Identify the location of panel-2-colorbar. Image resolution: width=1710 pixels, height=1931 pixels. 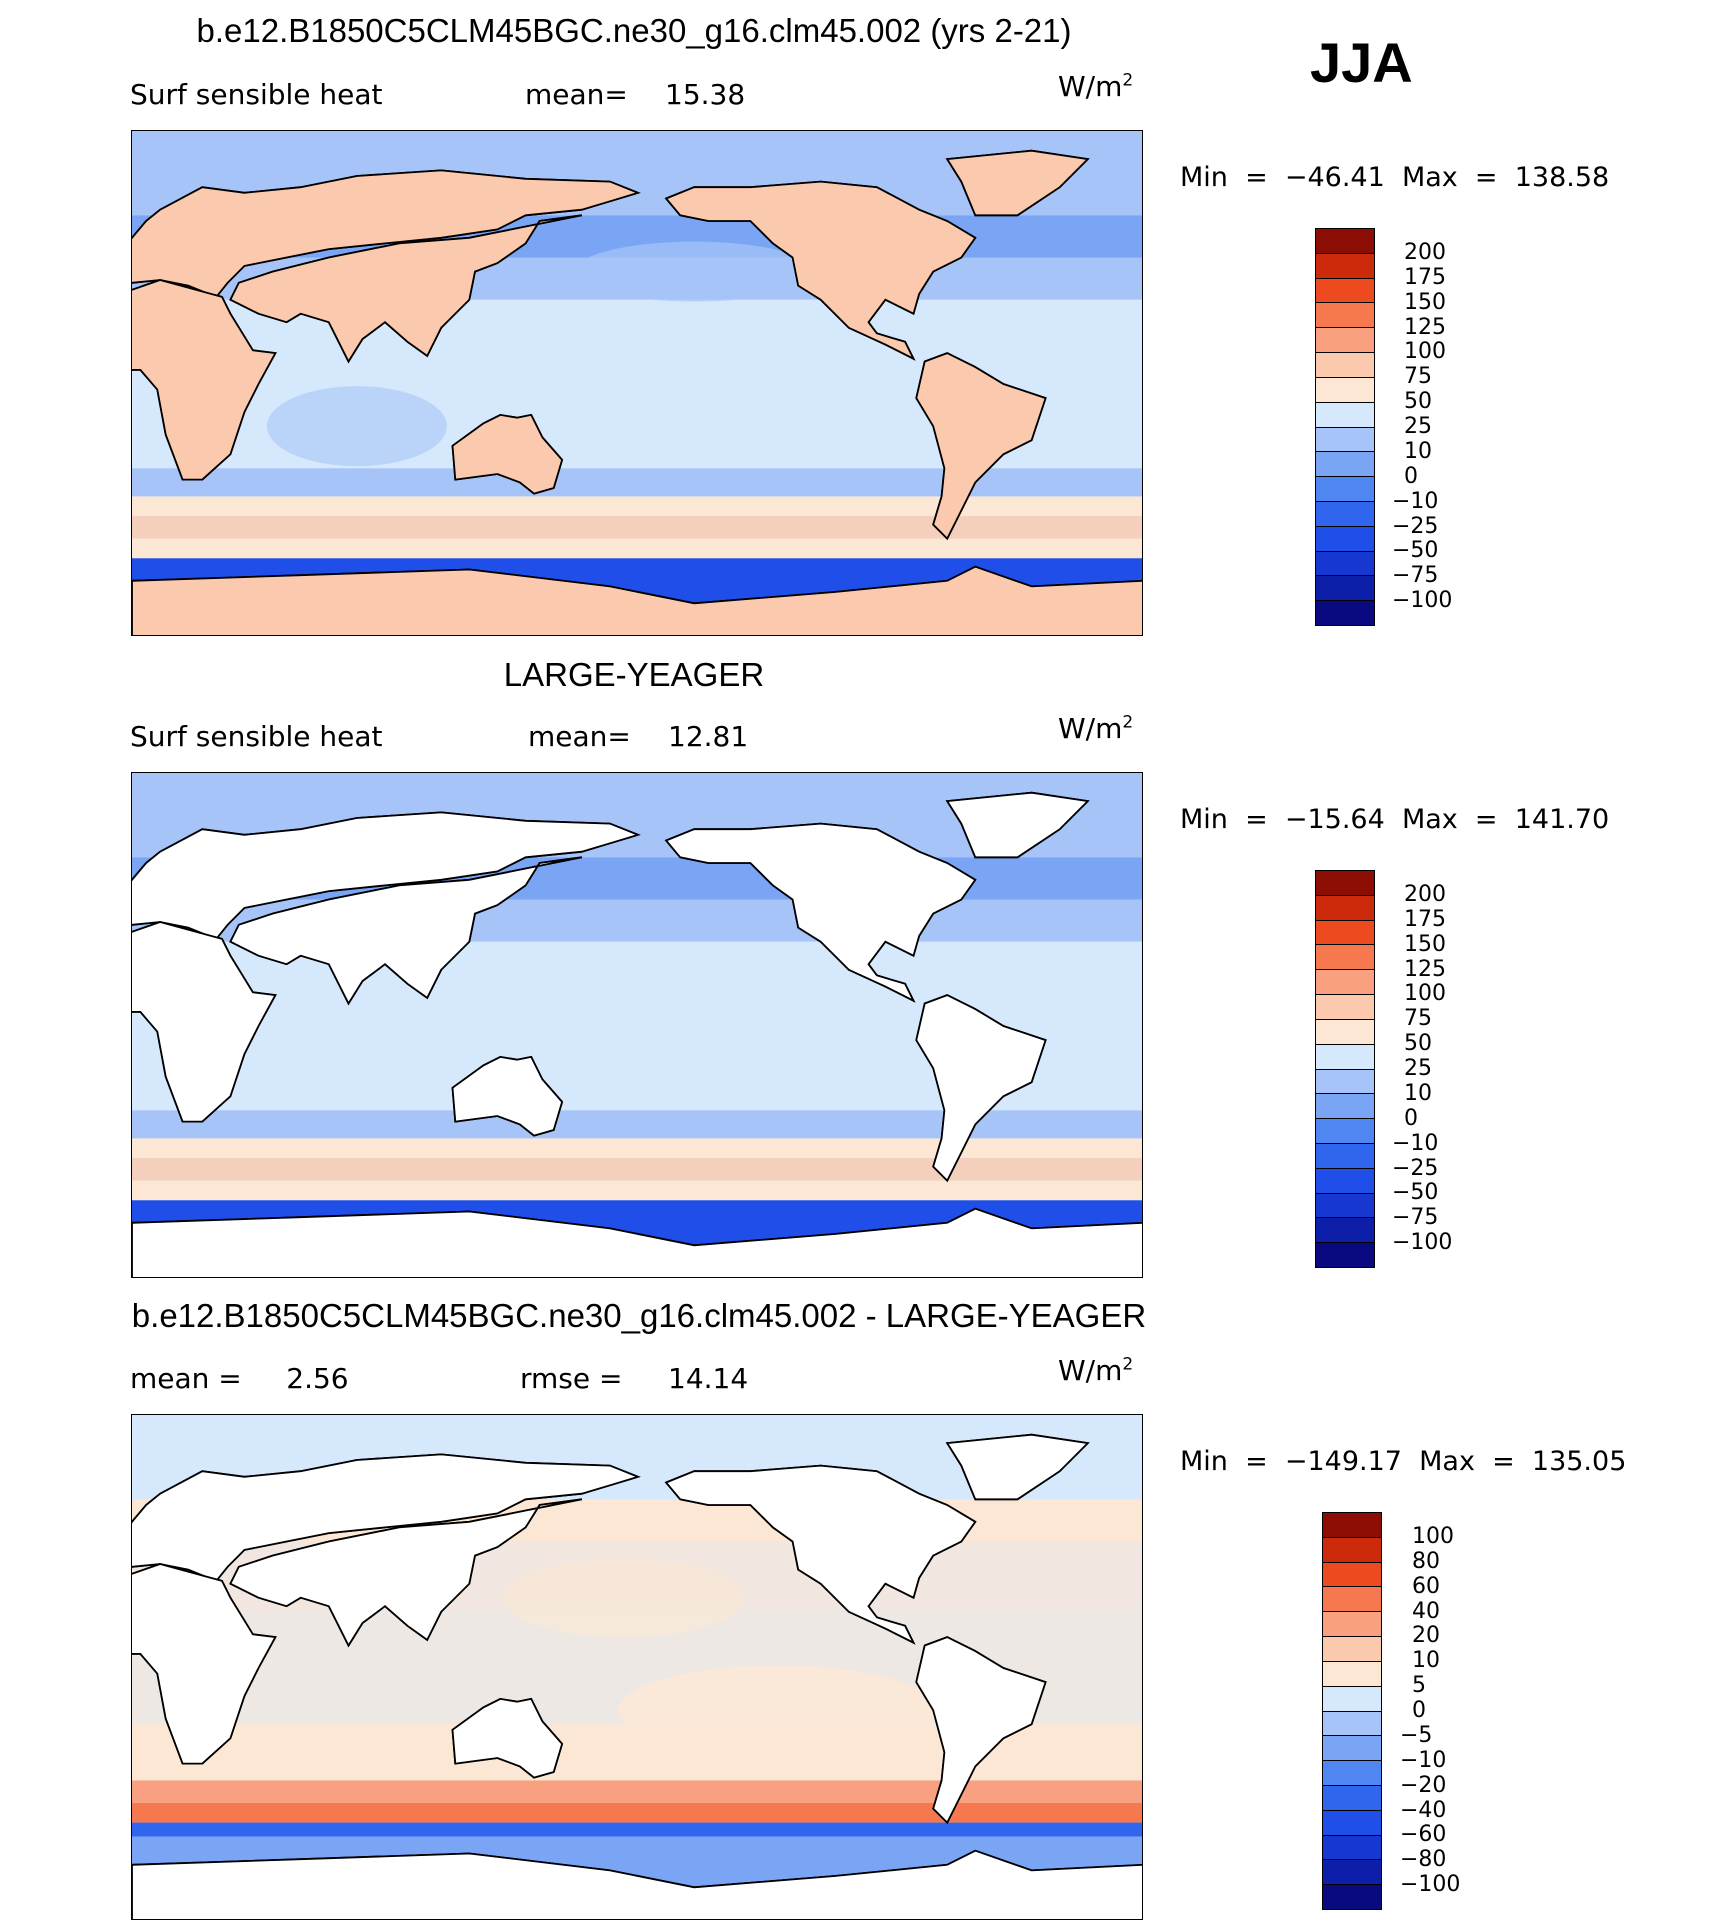
(1345, 1069).